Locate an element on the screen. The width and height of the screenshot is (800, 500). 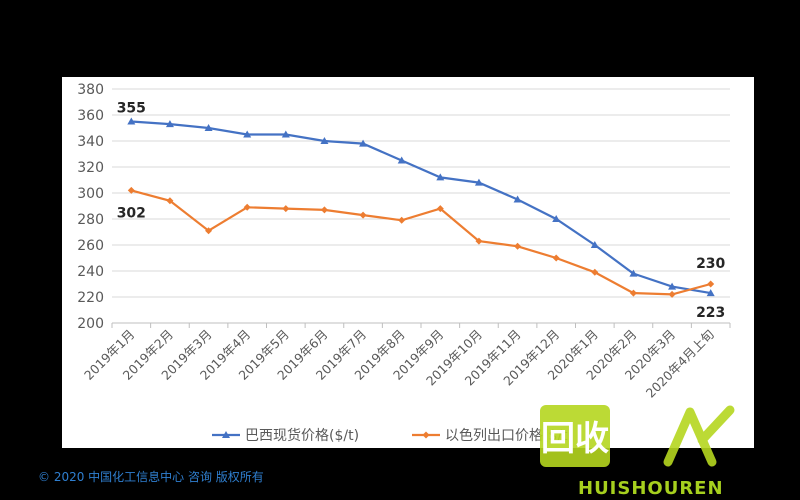
watermark-url: HUISHOUREN is located at coordinates (651, 488).